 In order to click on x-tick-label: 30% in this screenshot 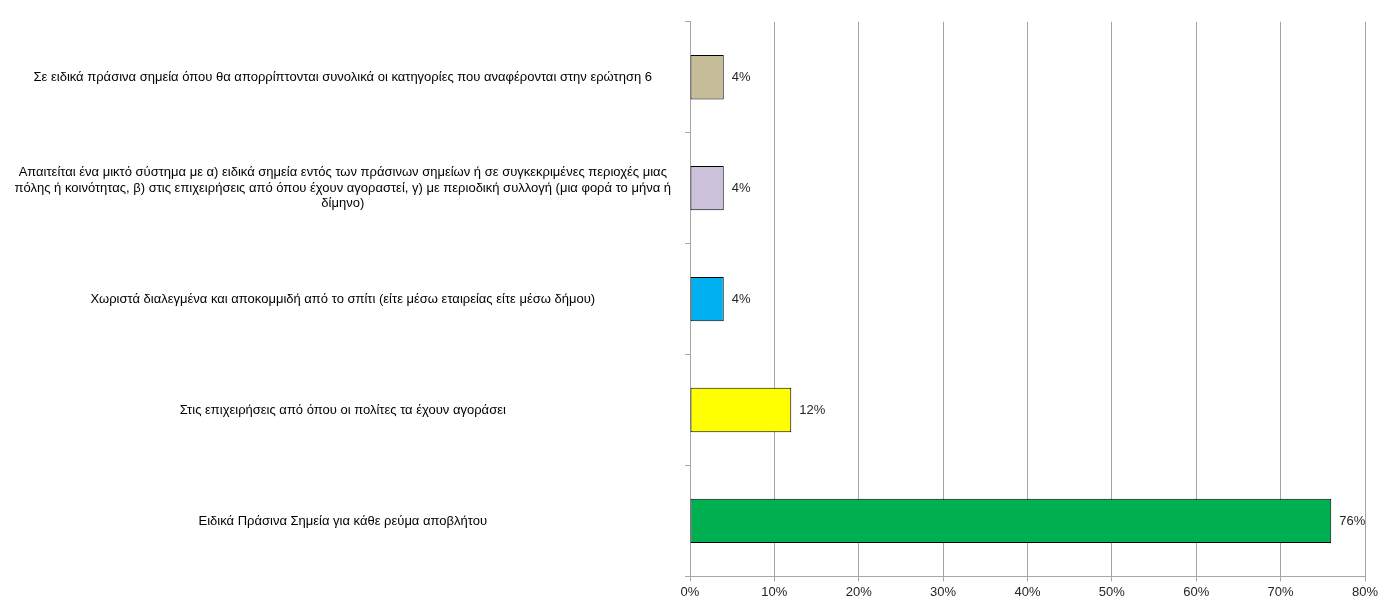, I will do `click(943, 591)`.